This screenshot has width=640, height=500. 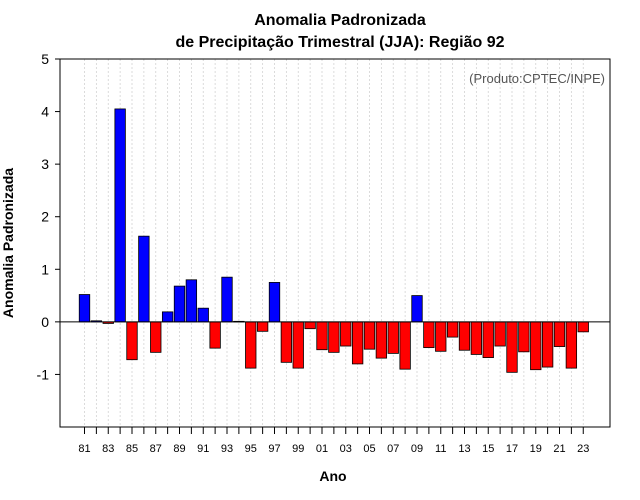 What do you see at coordinates (369, 449) in the screenshot?
I see `x-tick-label-05: 05` at bounding box center [369, 449].